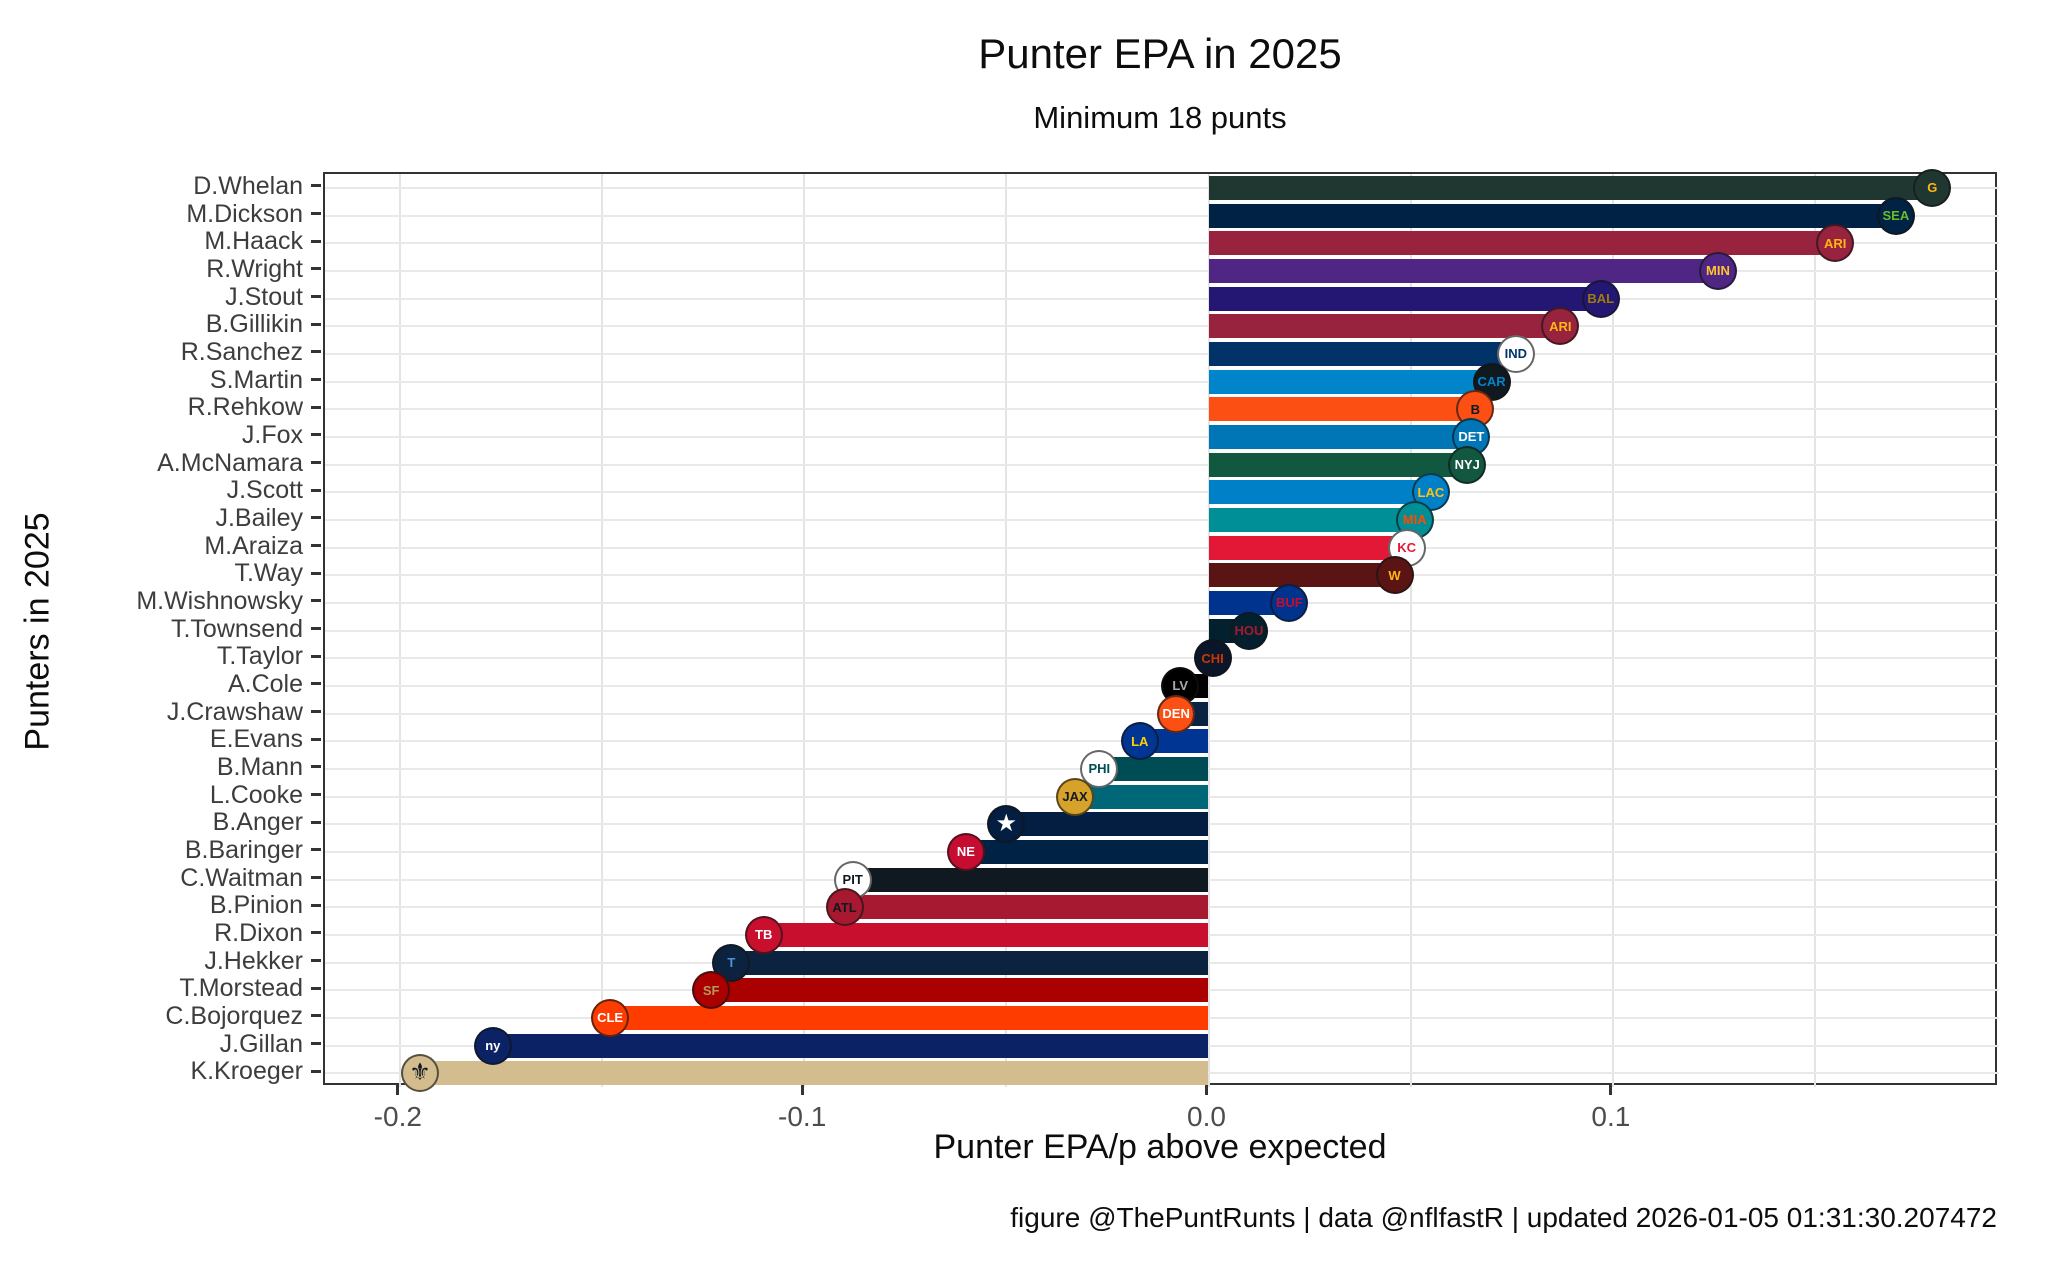  What do you see at coordinates (246, 1071) in the screenshot?
I see `punter-label-33: K.Kroeger` at bounding box center [246, 1071].